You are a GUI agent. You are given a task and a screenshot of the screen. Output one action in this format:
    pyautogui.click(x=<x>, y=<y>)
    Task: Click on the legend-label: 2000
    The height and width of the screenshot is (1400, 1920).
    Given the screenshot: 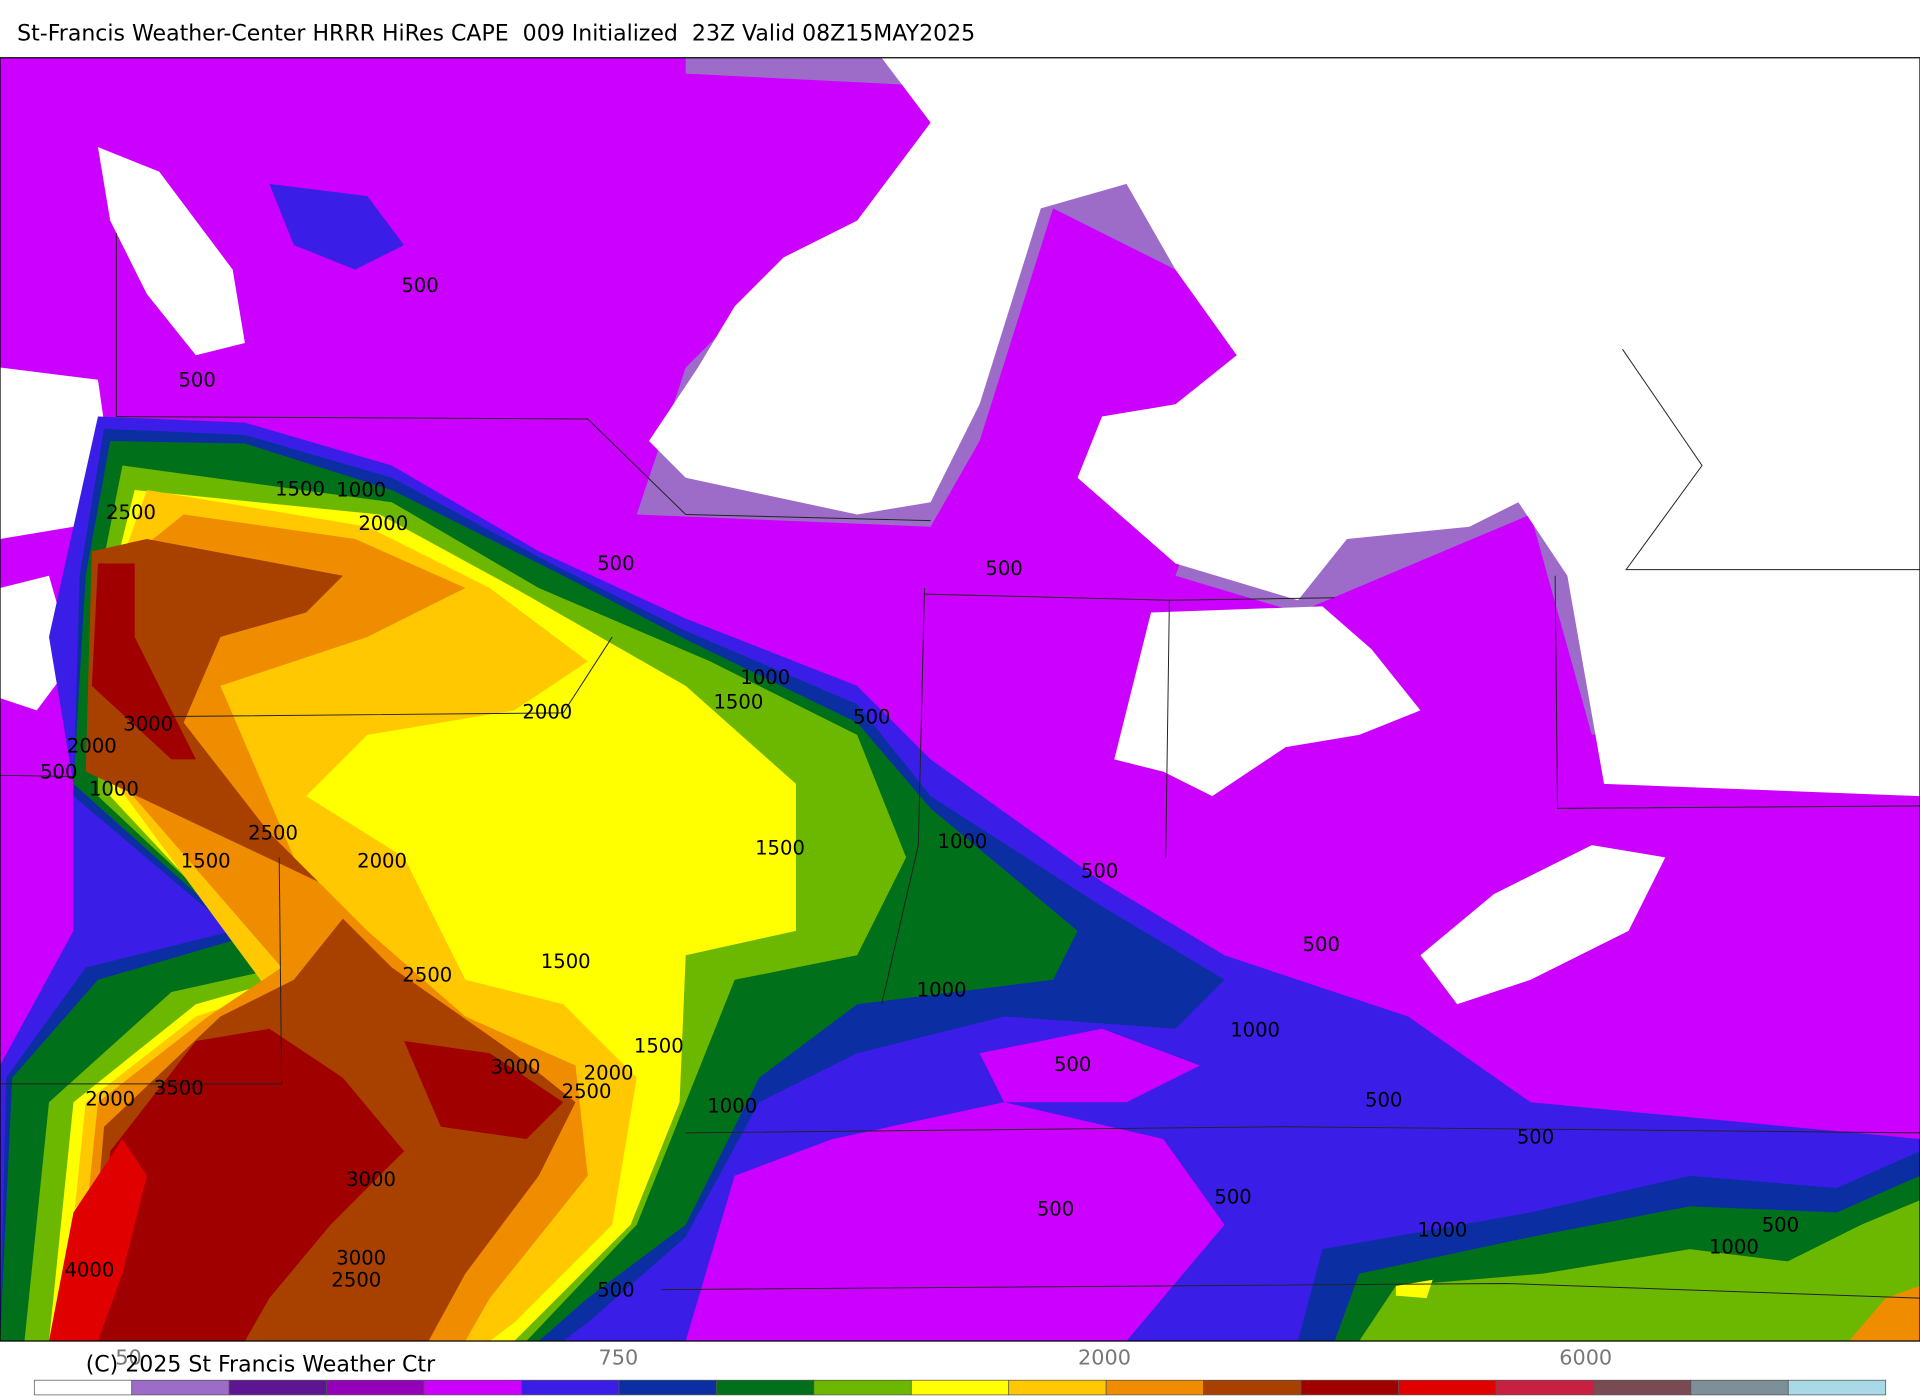 What is the action you would take?
    pyautogui.click(x=1104, y=1357)
    